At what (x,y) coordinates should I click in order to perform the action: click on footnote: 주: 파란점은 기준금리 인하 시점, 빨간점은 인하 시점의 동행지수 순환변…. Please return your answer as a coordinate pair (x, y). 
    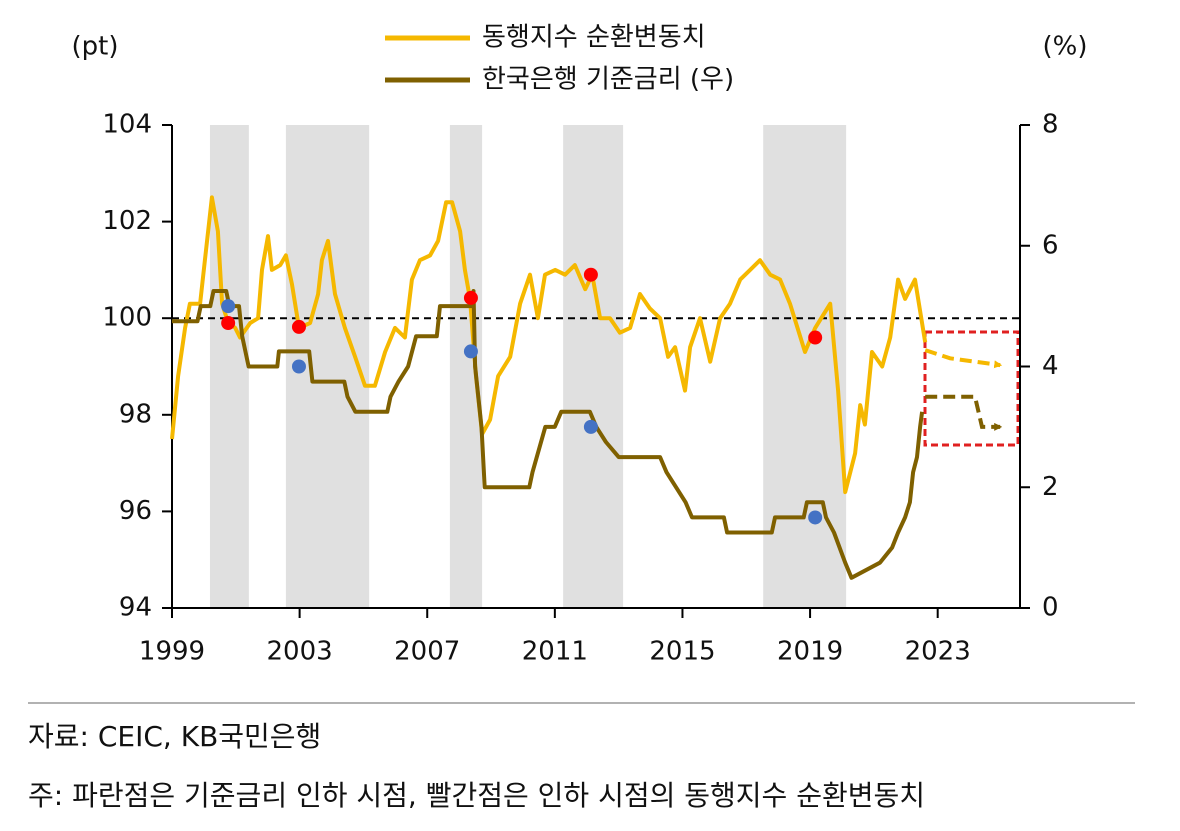
    Looking at the image, I should click on (476, 795).